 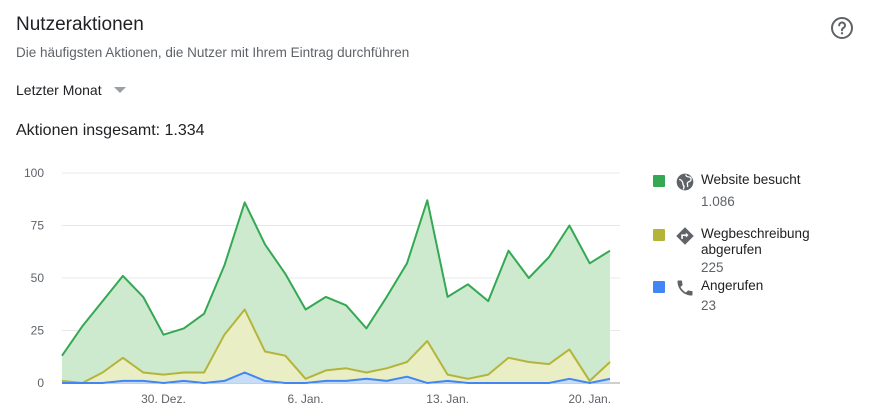 What do you see at coordinates (732, 285) in the screenshot?
I see `legend-label-calls: Angerufen` at bounding box center [732, 285].